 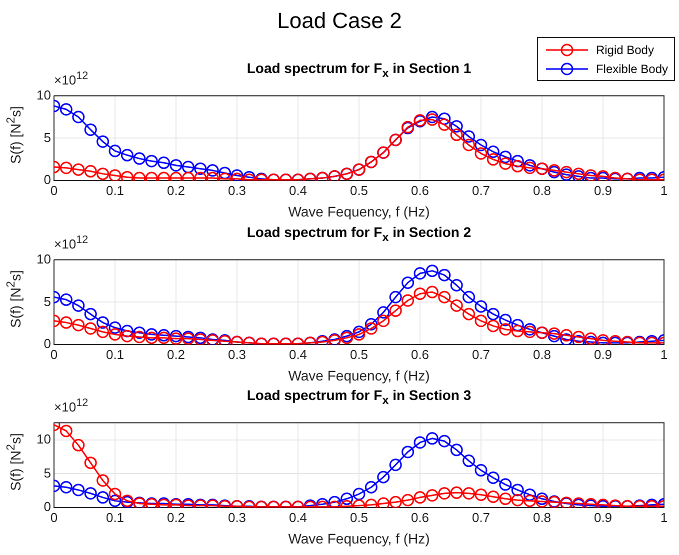 I want to click on legend-label: Rigid Body, so click(x=625, y=49).